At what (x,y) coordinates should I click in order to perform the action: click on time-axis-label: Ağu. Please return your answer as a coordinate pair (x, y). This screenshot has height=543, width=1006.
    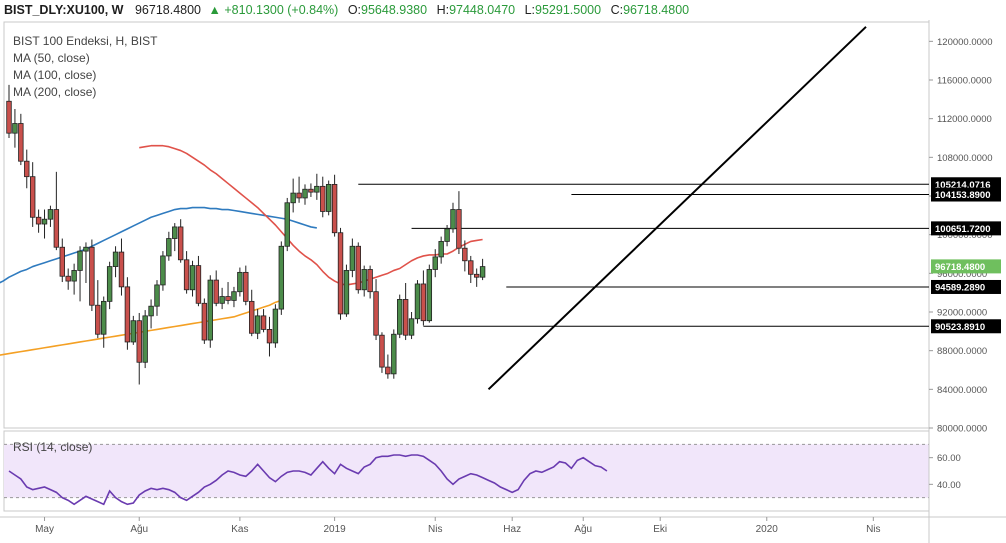
    Looking at the image, I should click on (583, 529).